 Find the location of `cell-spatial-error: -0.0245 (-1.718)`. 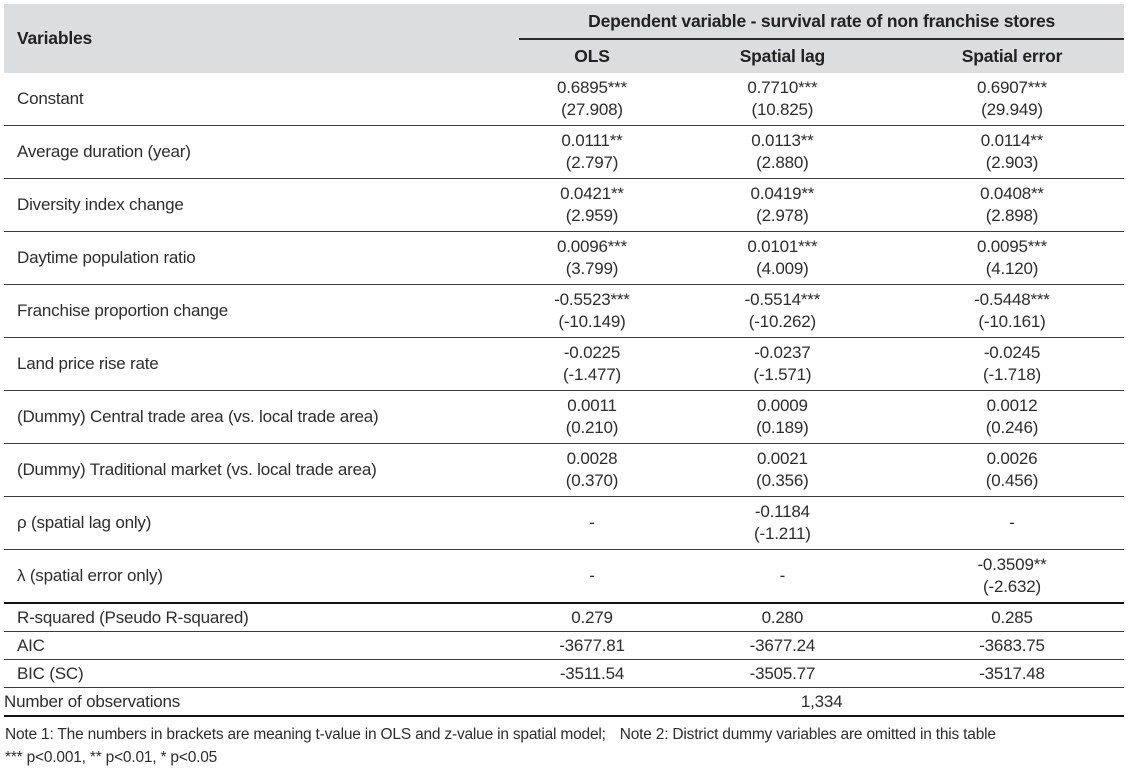

cell-spatial-error: -0.0245 (-1.718) is located at coordinates (1012, 364).